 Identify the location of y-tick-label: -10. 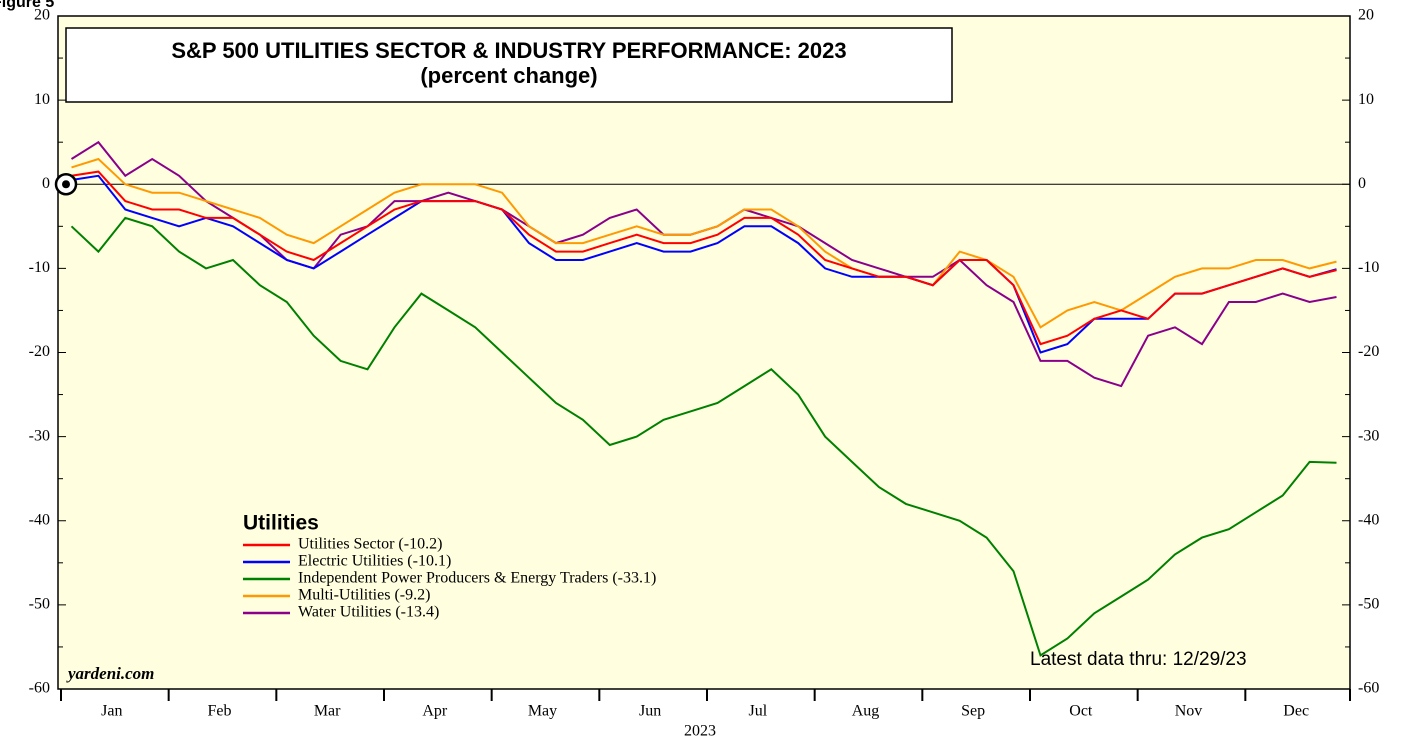
(39, 267).